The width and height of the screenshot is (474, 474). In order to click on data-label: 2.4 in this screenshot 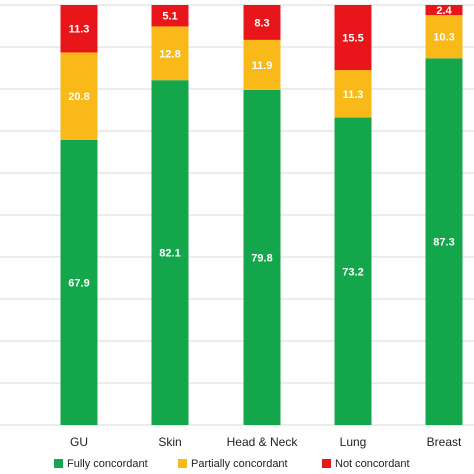, I will do `click(444, 11)`.